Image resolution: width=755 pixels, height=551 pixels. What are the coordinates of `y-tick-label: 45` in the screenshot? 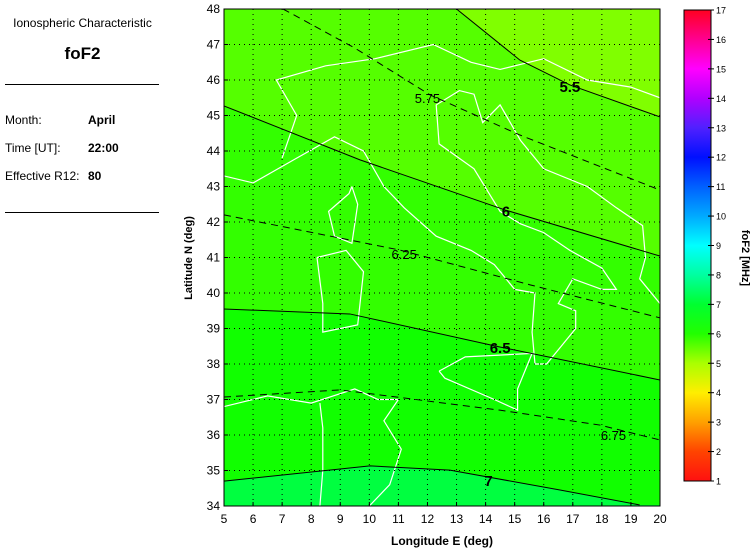 It's located at (214, 116).